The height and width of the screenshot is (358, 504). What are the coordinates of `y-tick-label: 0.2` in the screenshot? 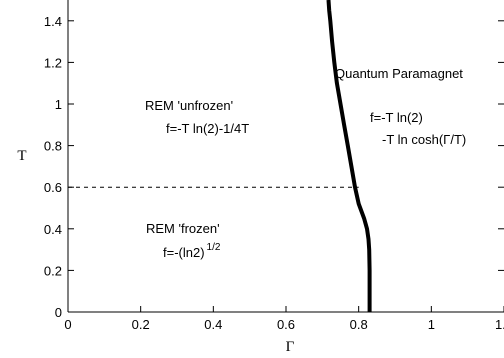 It's located at (53, 270).